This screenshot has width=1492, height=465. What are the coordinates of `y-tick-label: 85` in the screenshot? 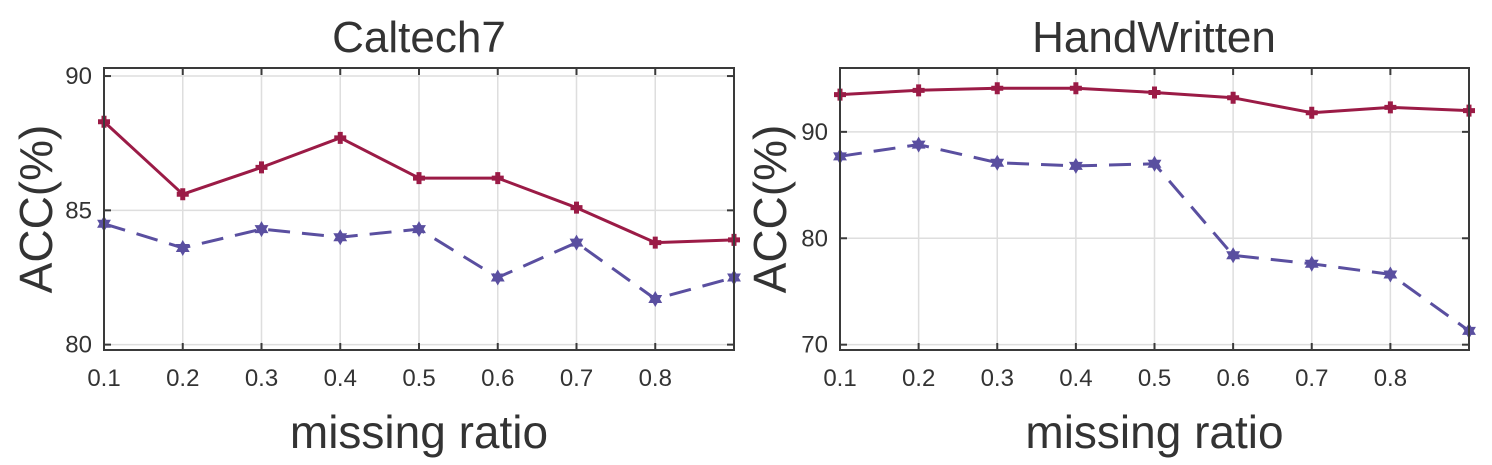 It's located at (78, 210).